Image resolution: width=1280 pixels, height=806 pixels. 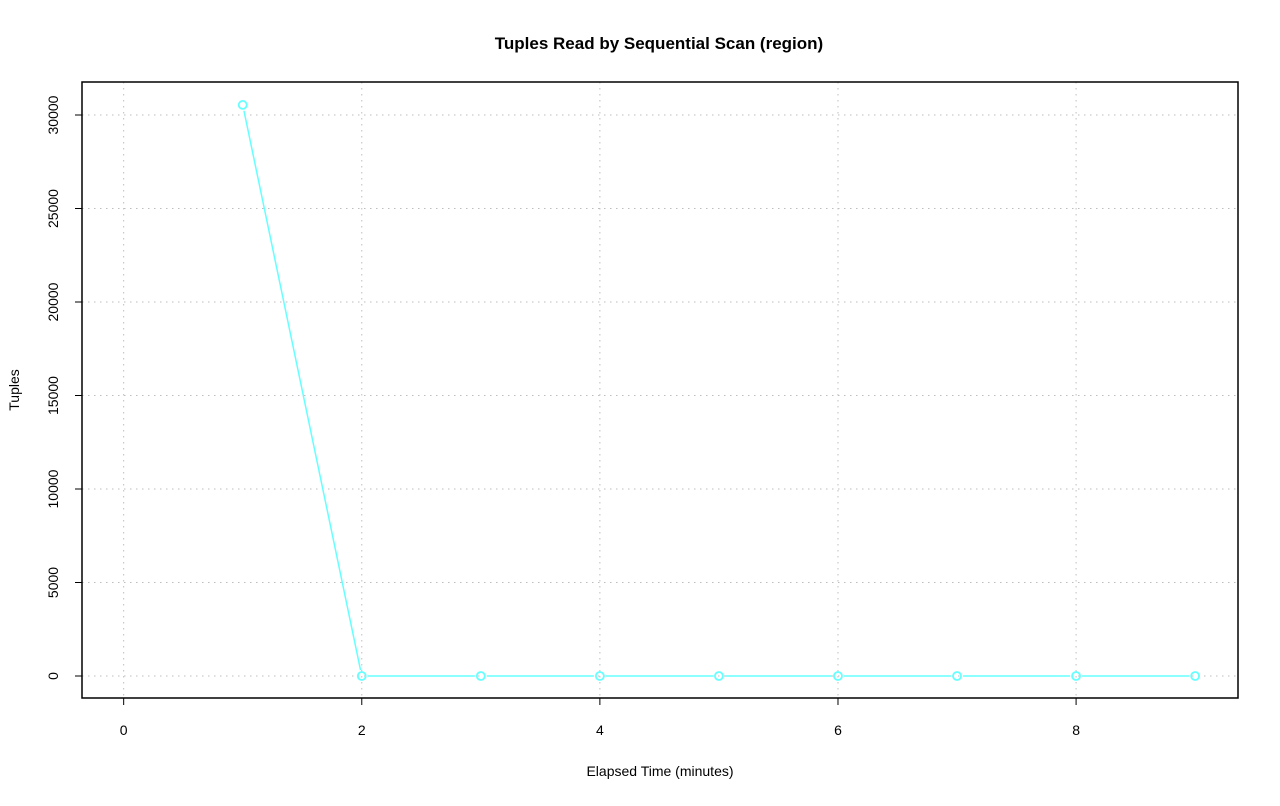 I want to click on y-tick-label: 10000, so click(x=53, y=488).